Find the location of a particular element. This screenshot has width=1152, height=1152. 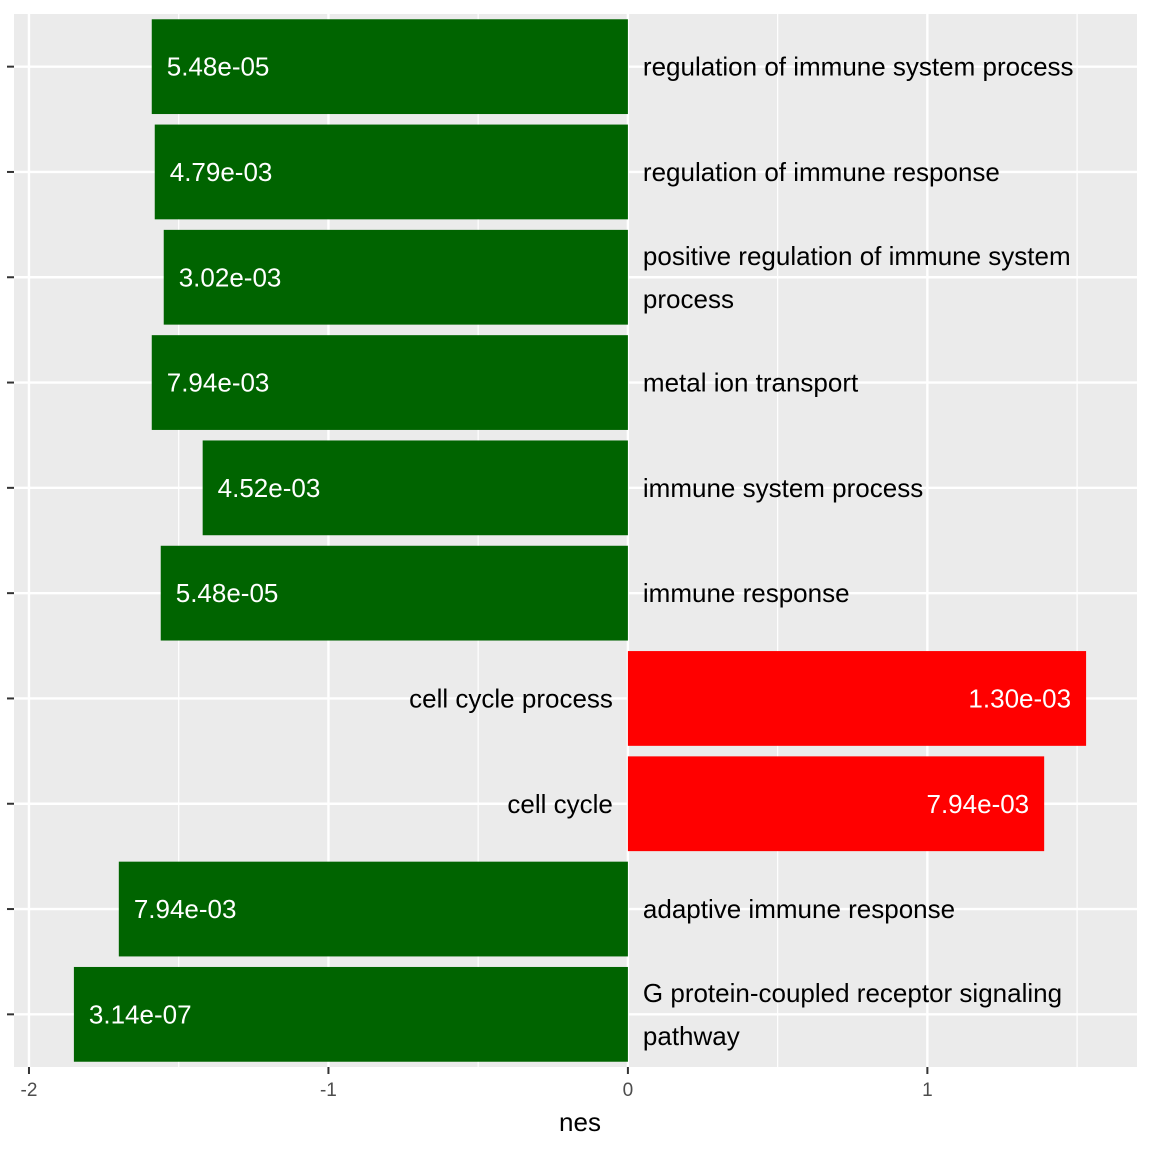

category-label-line: cell cycle process is located at coordinates (511, 698).